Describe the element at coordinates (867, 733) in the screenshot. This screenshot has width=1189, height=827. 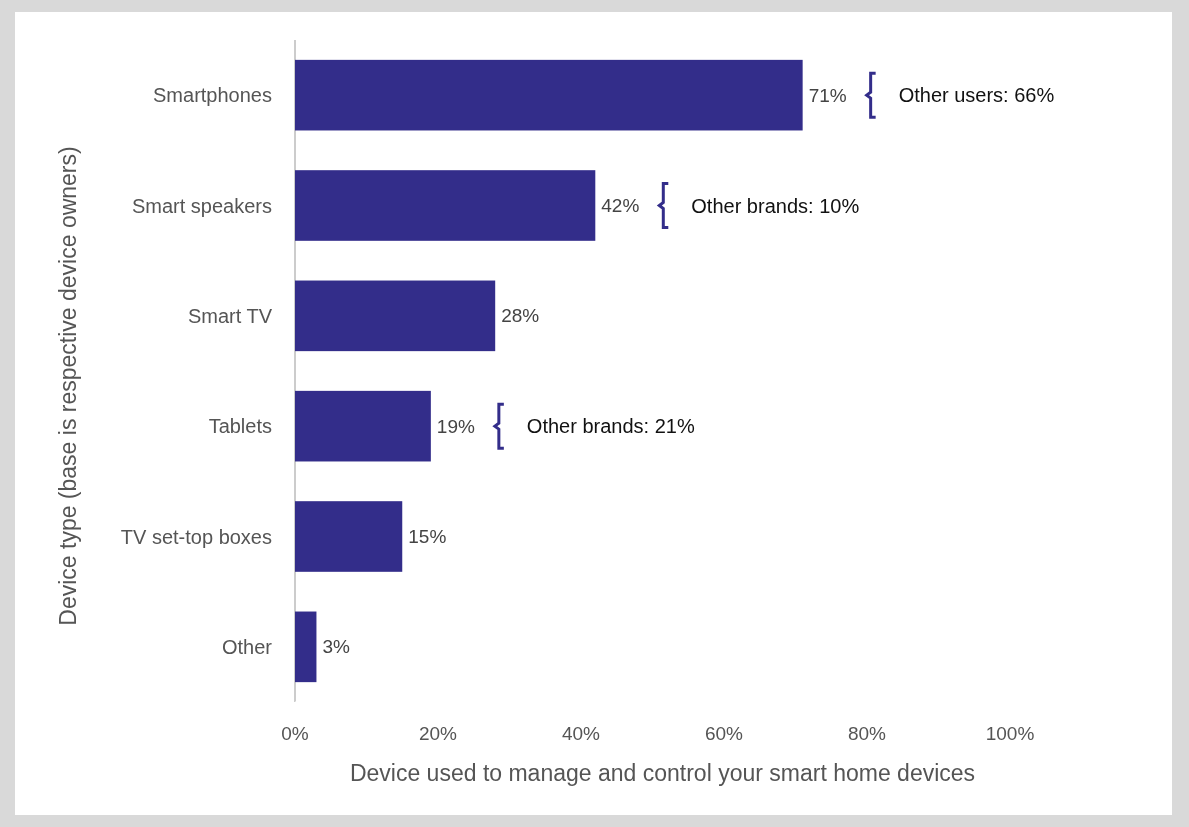
I see `x-tick-label: 80%` at that location.